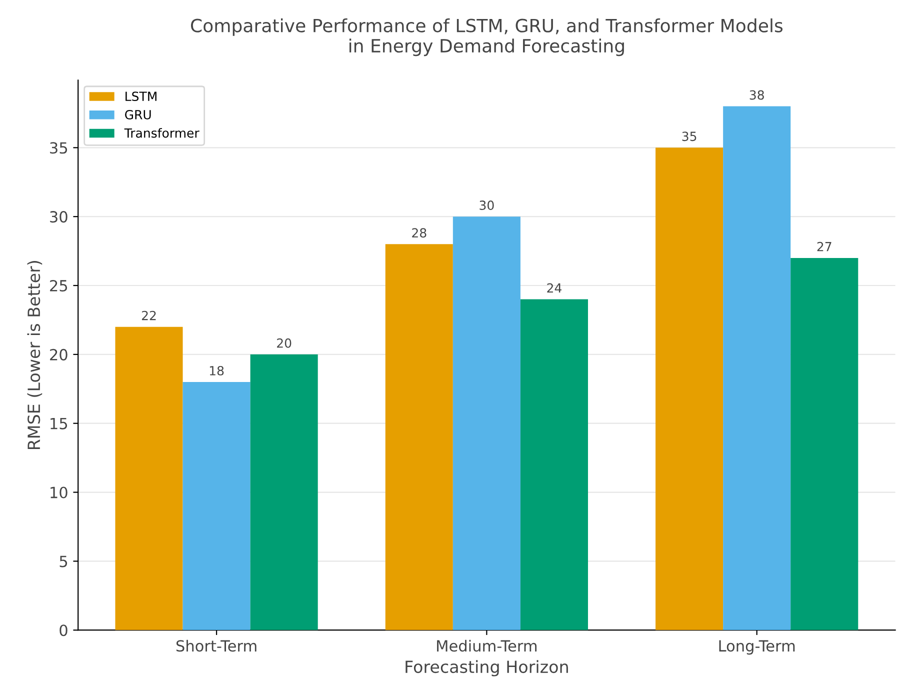  Describe the element at coordinates (419, 233) in the screenshot. I see `data-label: 28` at that location.